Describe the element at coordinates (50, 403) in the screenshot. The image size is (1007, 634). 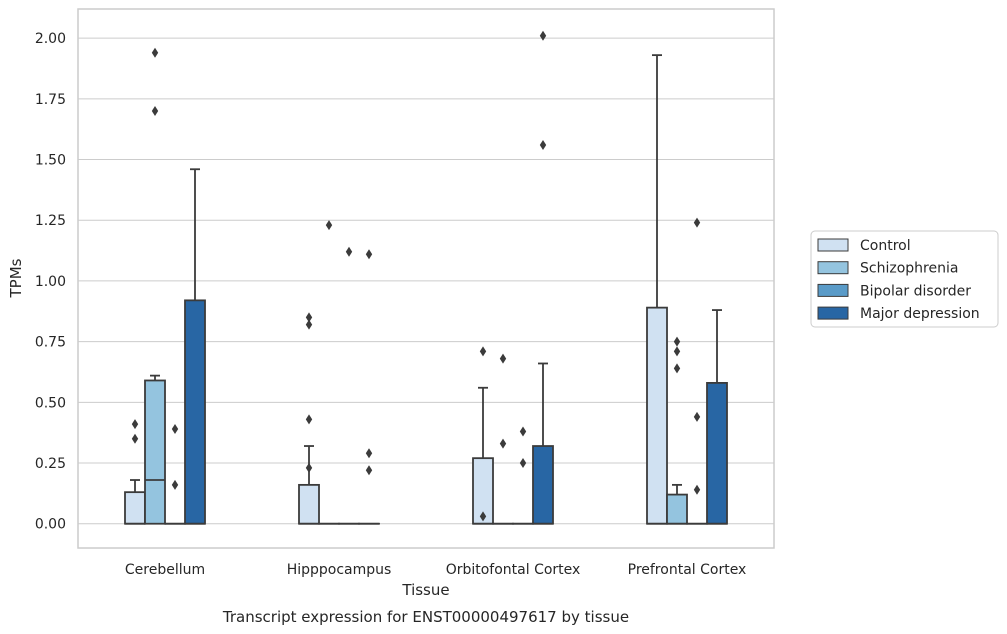
I see `y-tick-label: 0.50` at that location.